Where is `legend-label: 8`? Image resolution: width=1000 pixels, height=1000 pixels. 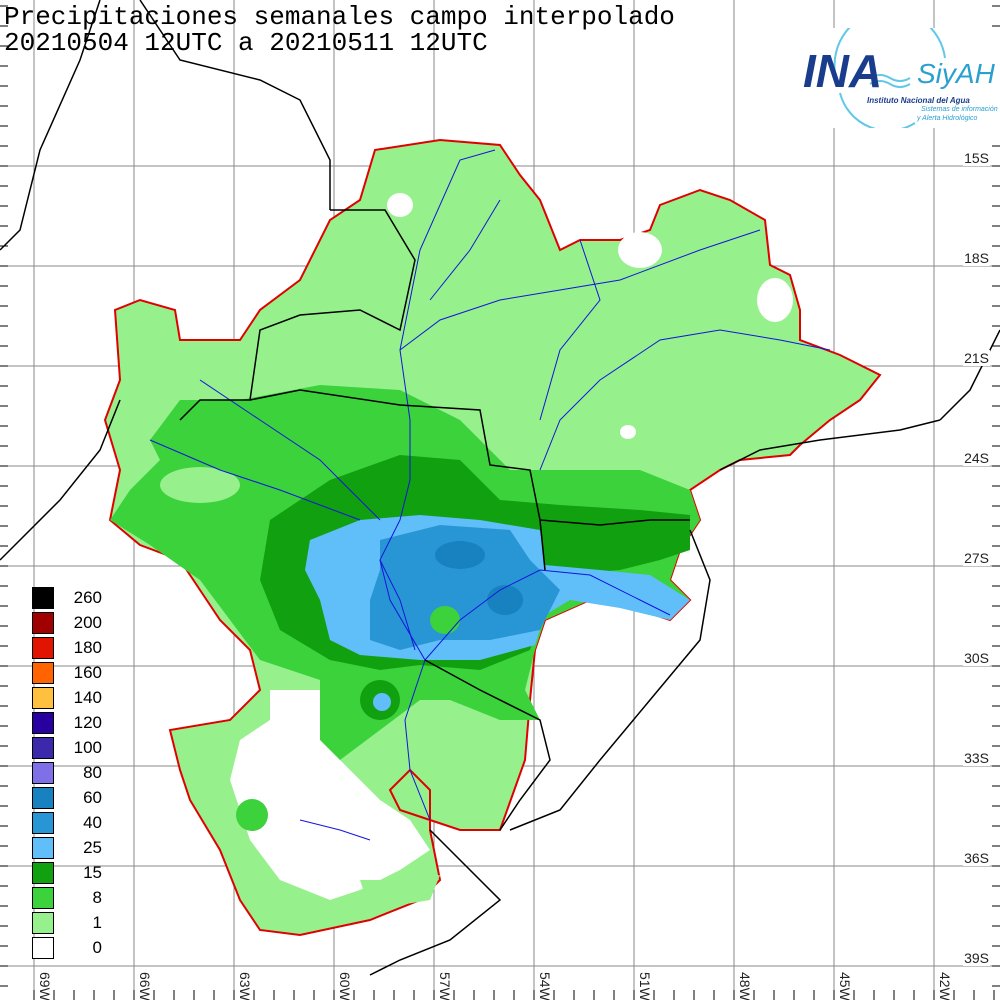 legend-label: 8 is located at coordinates (97, 897).